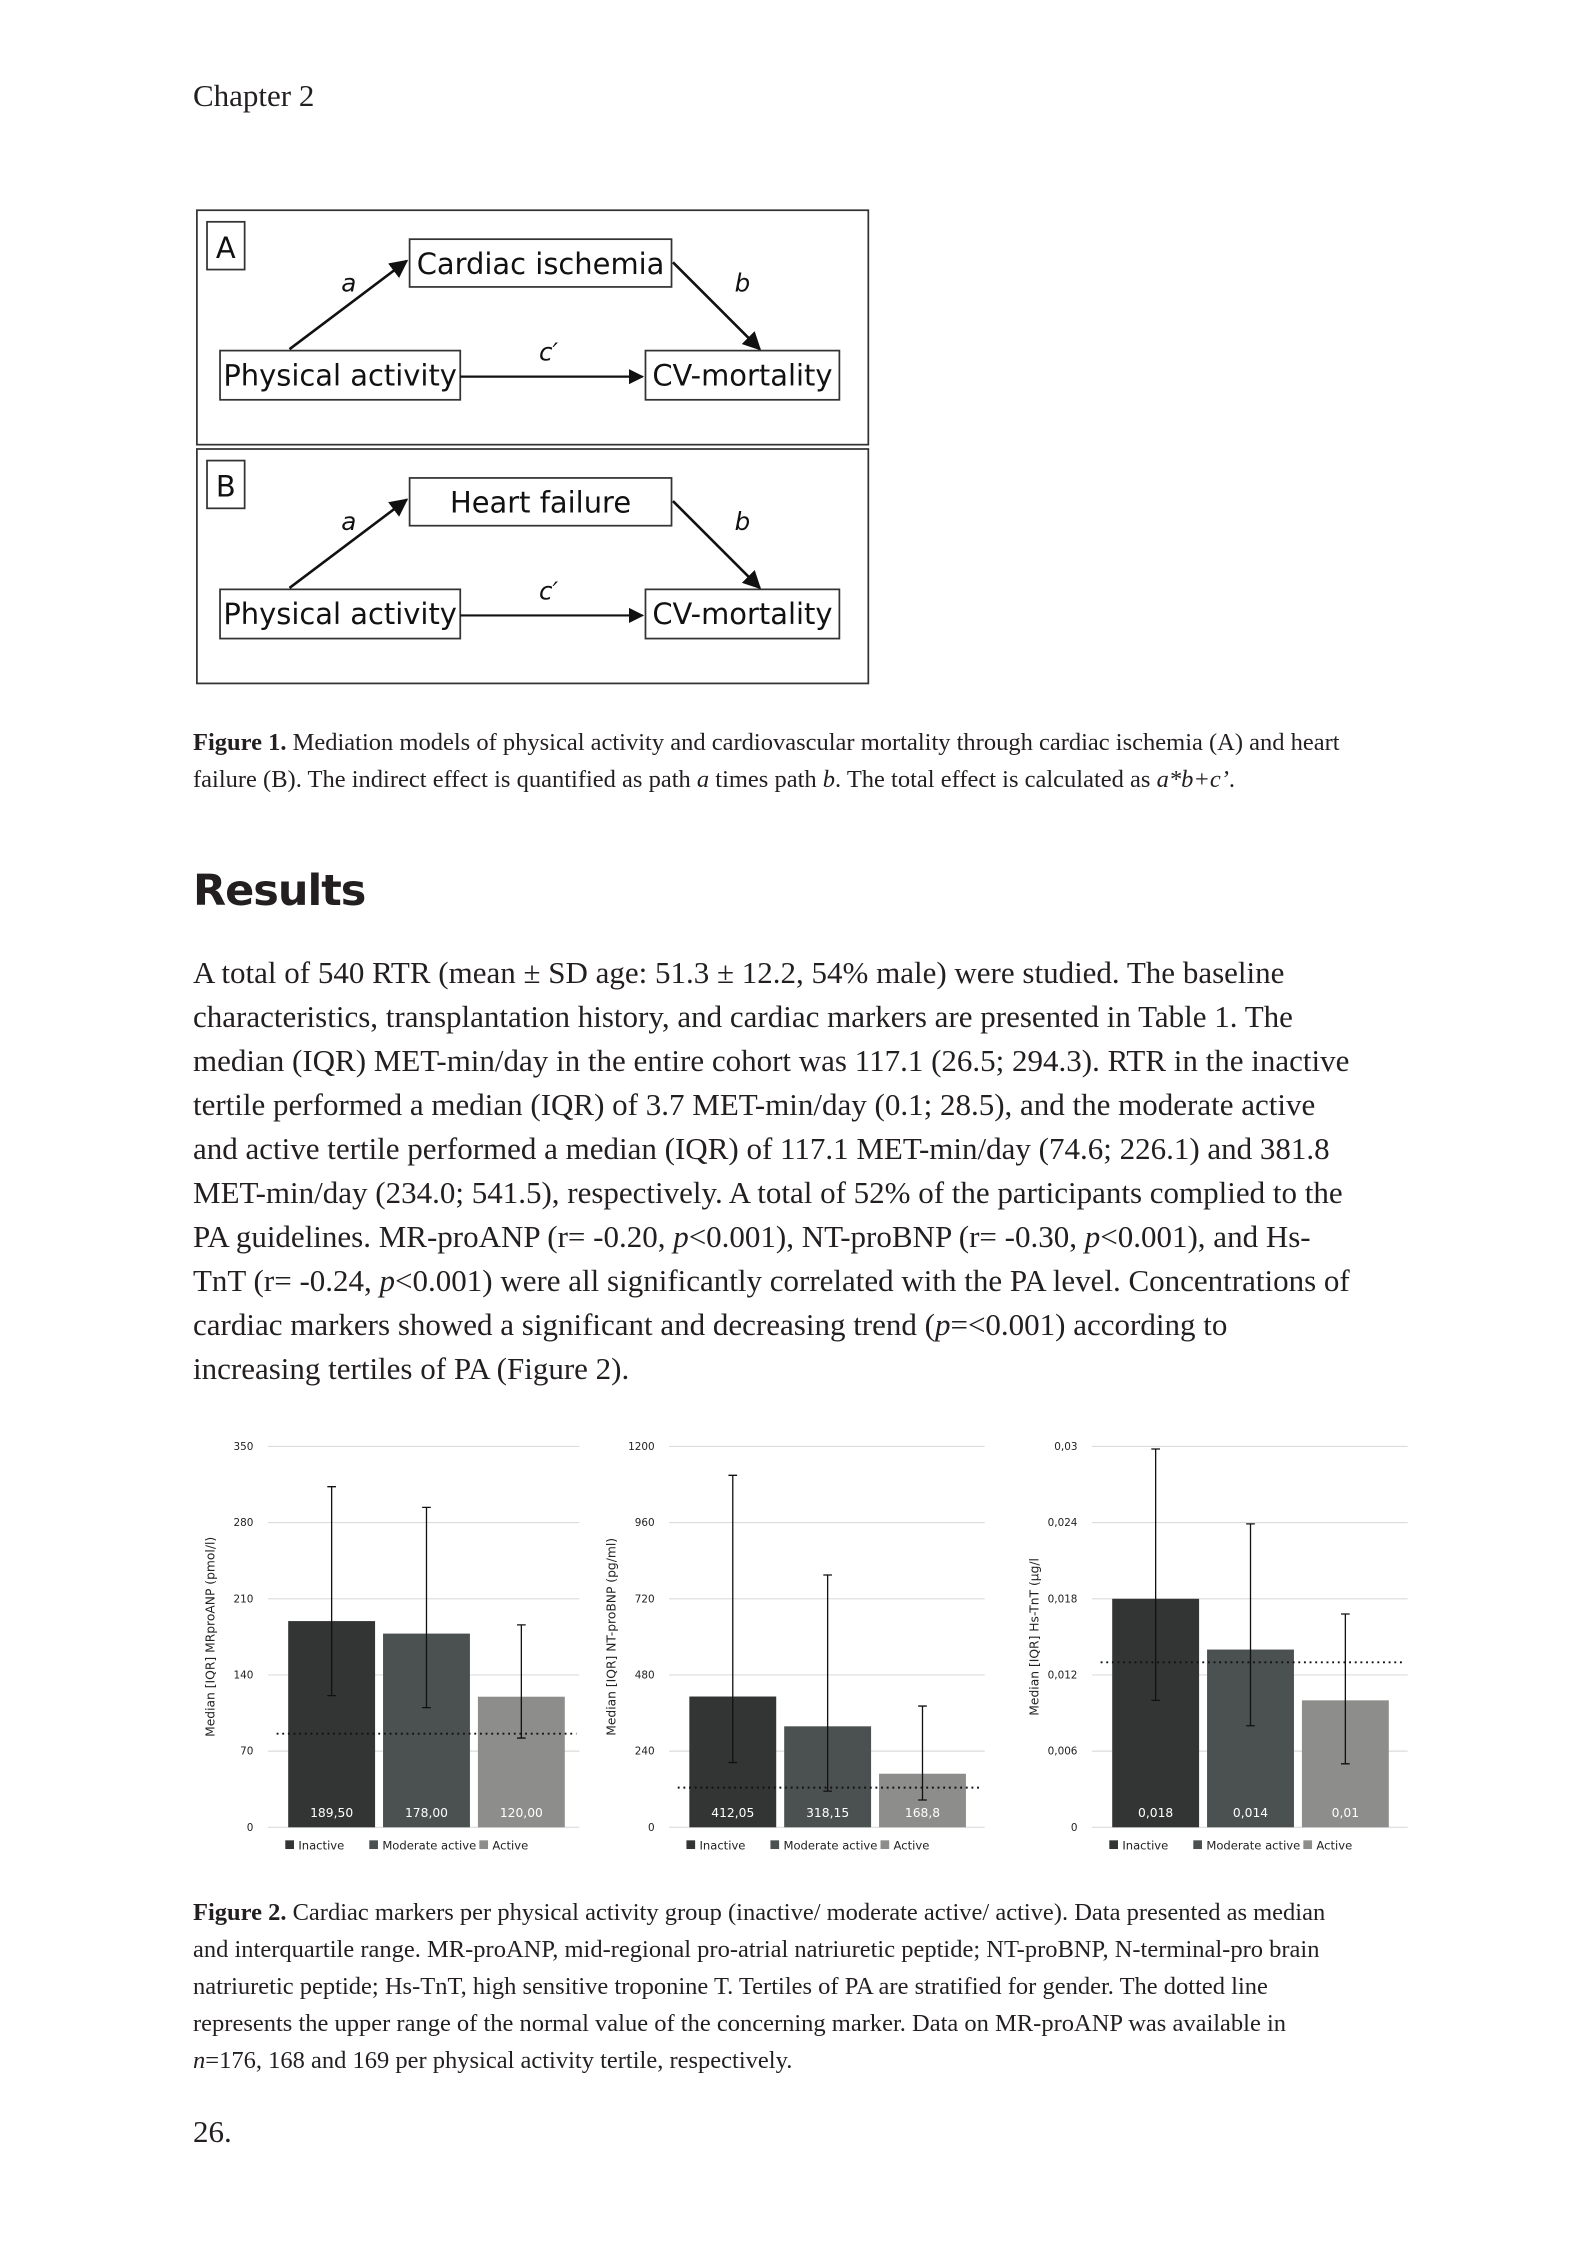 The height and width of the screenshot is (2250, 1593). Describe the element at coordinates (886, 1236) in the screenshot. I see `text-run: <0.001), NT-proBNP (r= -0.30,` at that location.